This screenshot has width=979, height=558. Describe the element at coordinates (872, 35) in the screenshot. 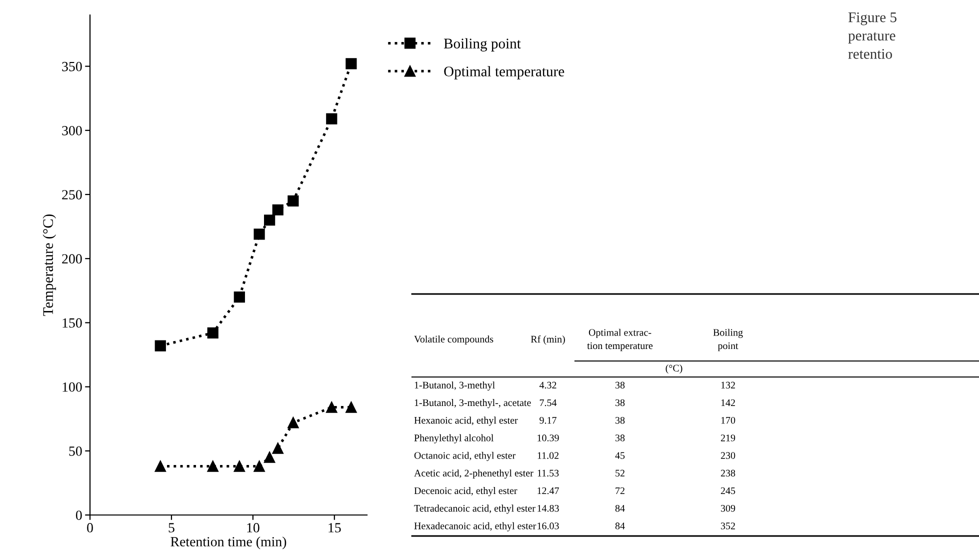

I see `caption: Figure 5 perature retentio` at that location.